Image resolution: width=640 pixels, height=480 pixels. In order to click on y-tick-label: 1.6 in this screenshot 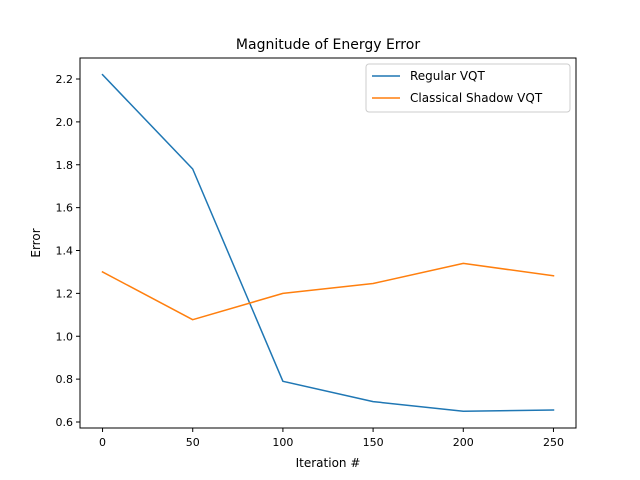, I will do `click(65, 208)`.